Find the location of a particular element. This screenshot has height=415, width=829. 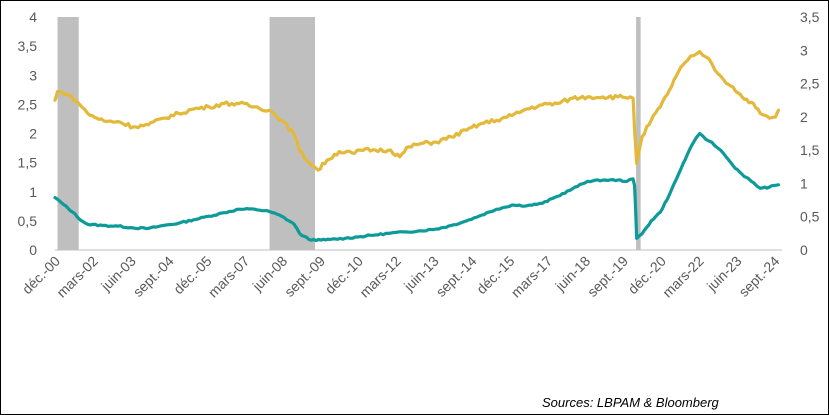

y-tick-label-left: 3,5 is located at coordinates (28, 46).